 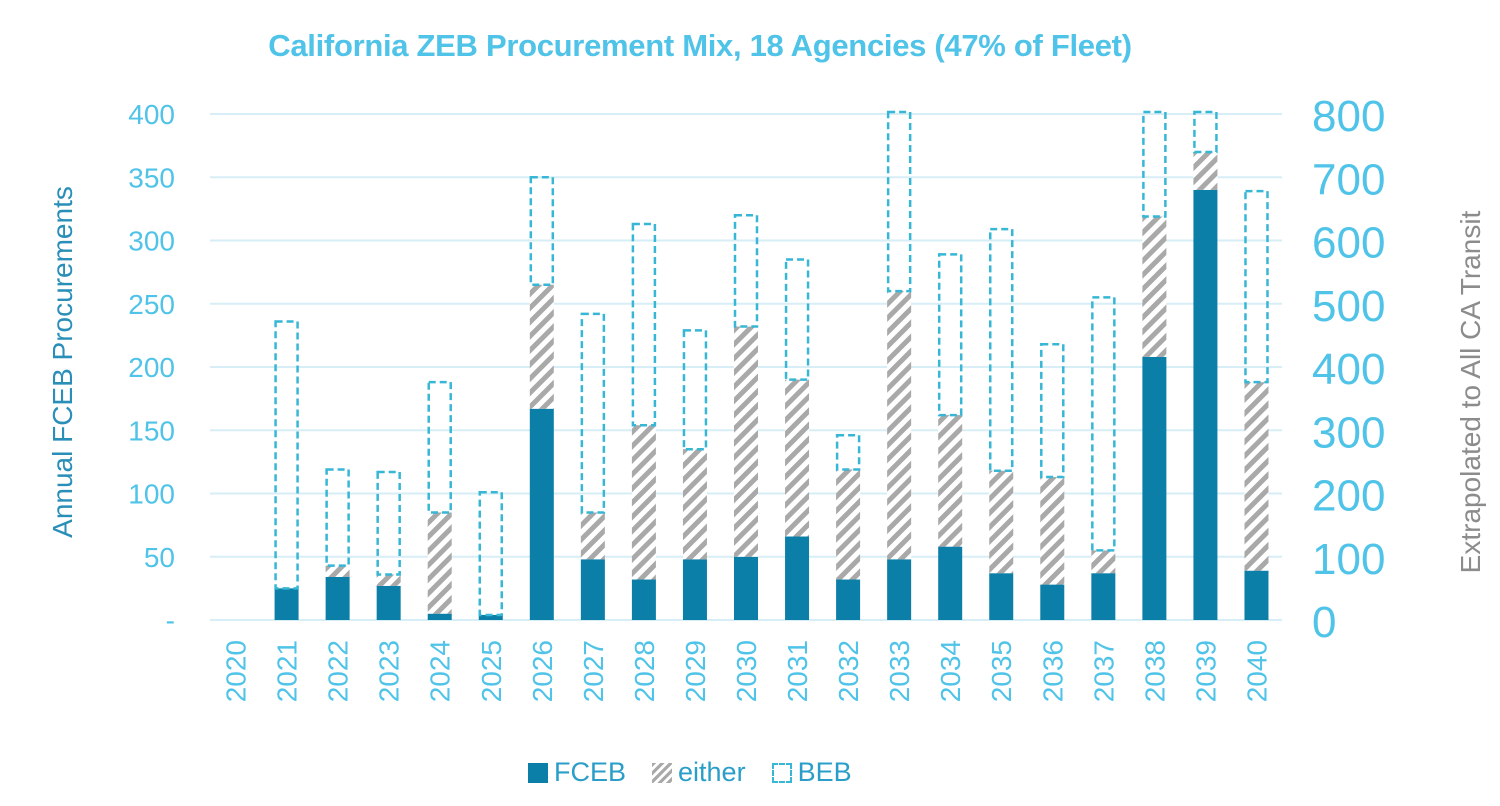 I want to click on x-tick-label: 2024, so click(x=440, y=671).